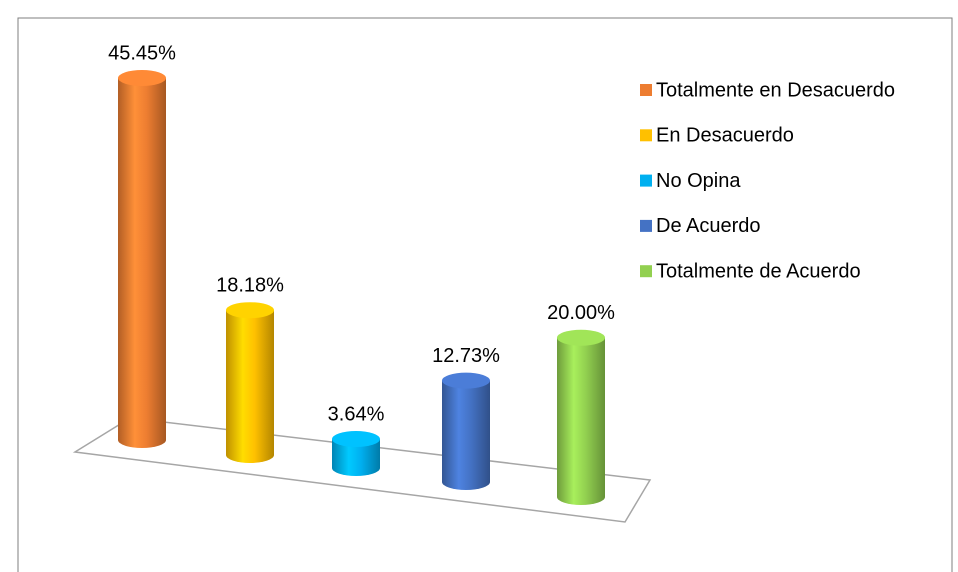 This screenshot has width=958, height=572. What do you see at coordinates (775, 90) in the screenshot?
I see `legend-label: Totalmente en Desacuerdo` at bounding box center [775, 90].